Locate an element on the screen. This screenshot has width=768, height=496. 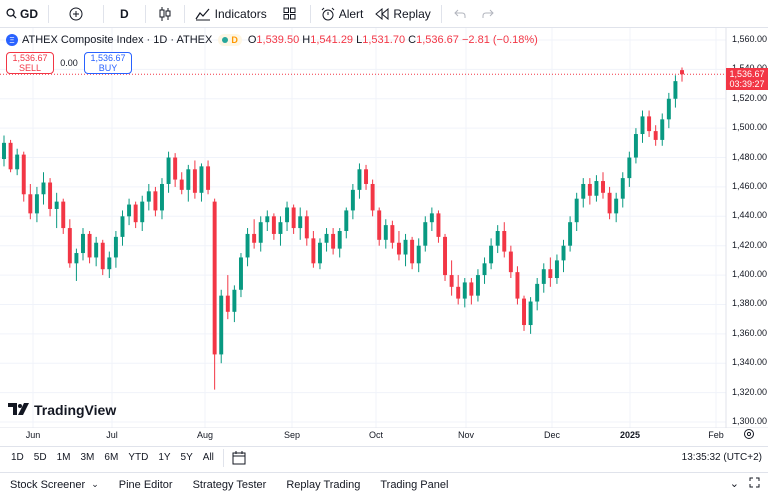
symbol-search: GD is located at coordinates (22, 14).